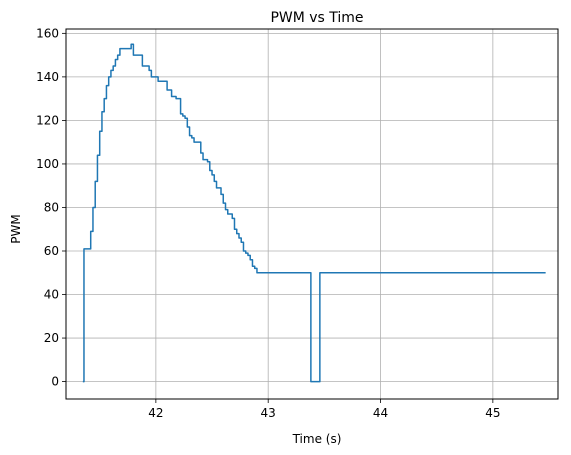 The width and height of the screenshot is (571, 455). What do you see at coordinates (51, 295) in the screenshot?
I see `y-tick-label: 40` at bounding box center [51, 295].